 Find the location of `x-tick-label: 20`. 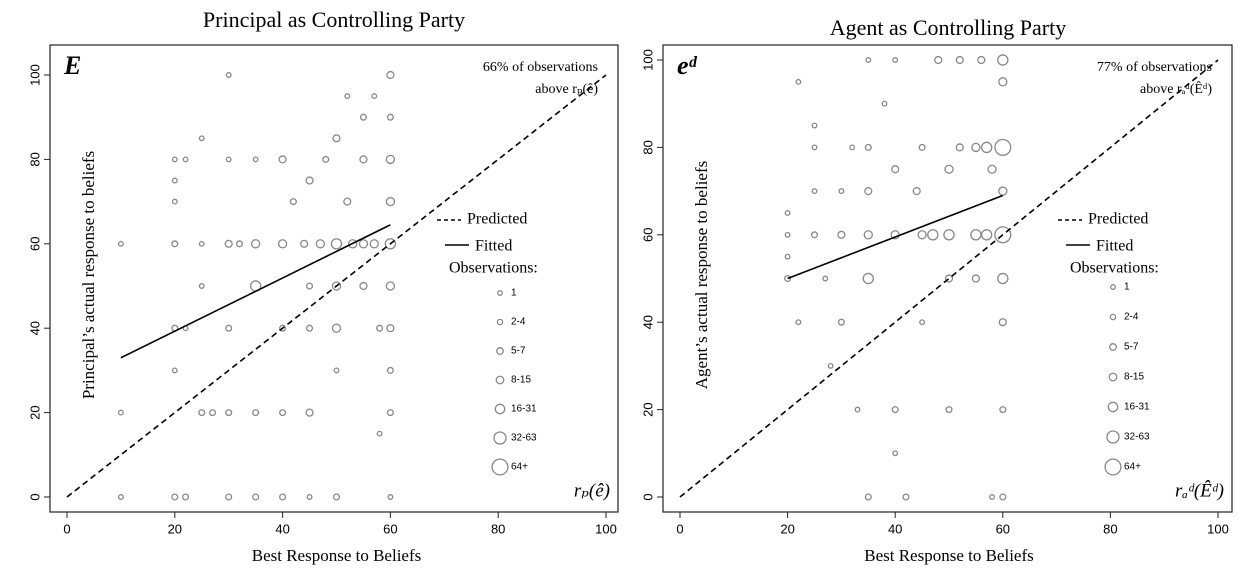

x-tick-label: 20 is located at coordinates (787, 528).